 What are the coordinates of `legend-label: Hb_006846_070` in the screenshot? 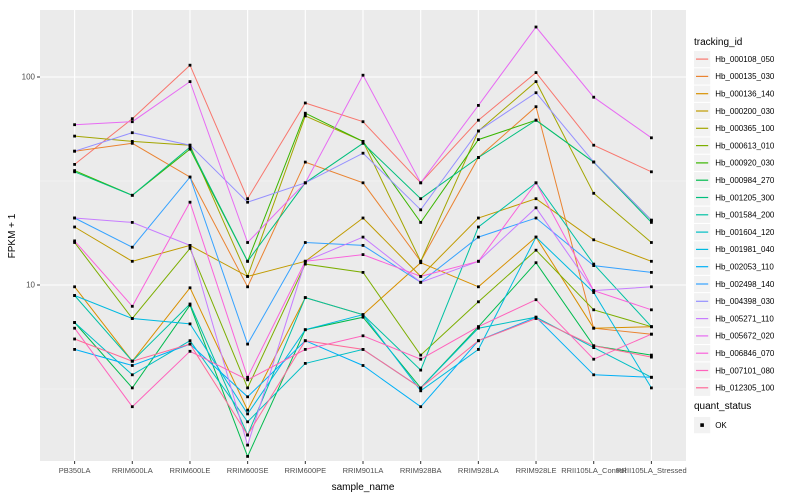 It's located at (745, 353).